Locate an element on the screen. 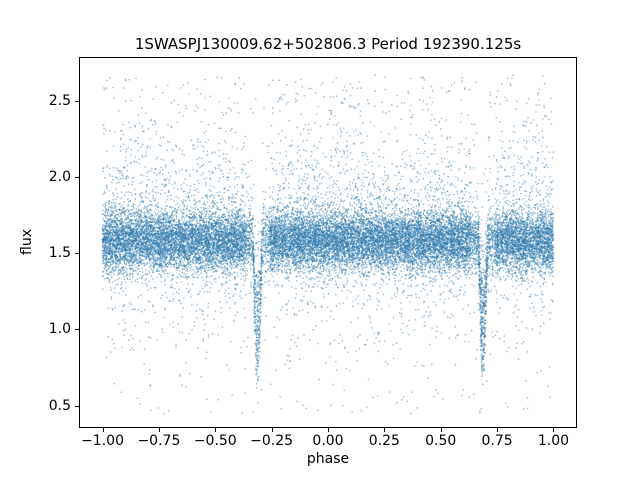  x-tick-label: −0.25 is located at coordinates (272, 441).